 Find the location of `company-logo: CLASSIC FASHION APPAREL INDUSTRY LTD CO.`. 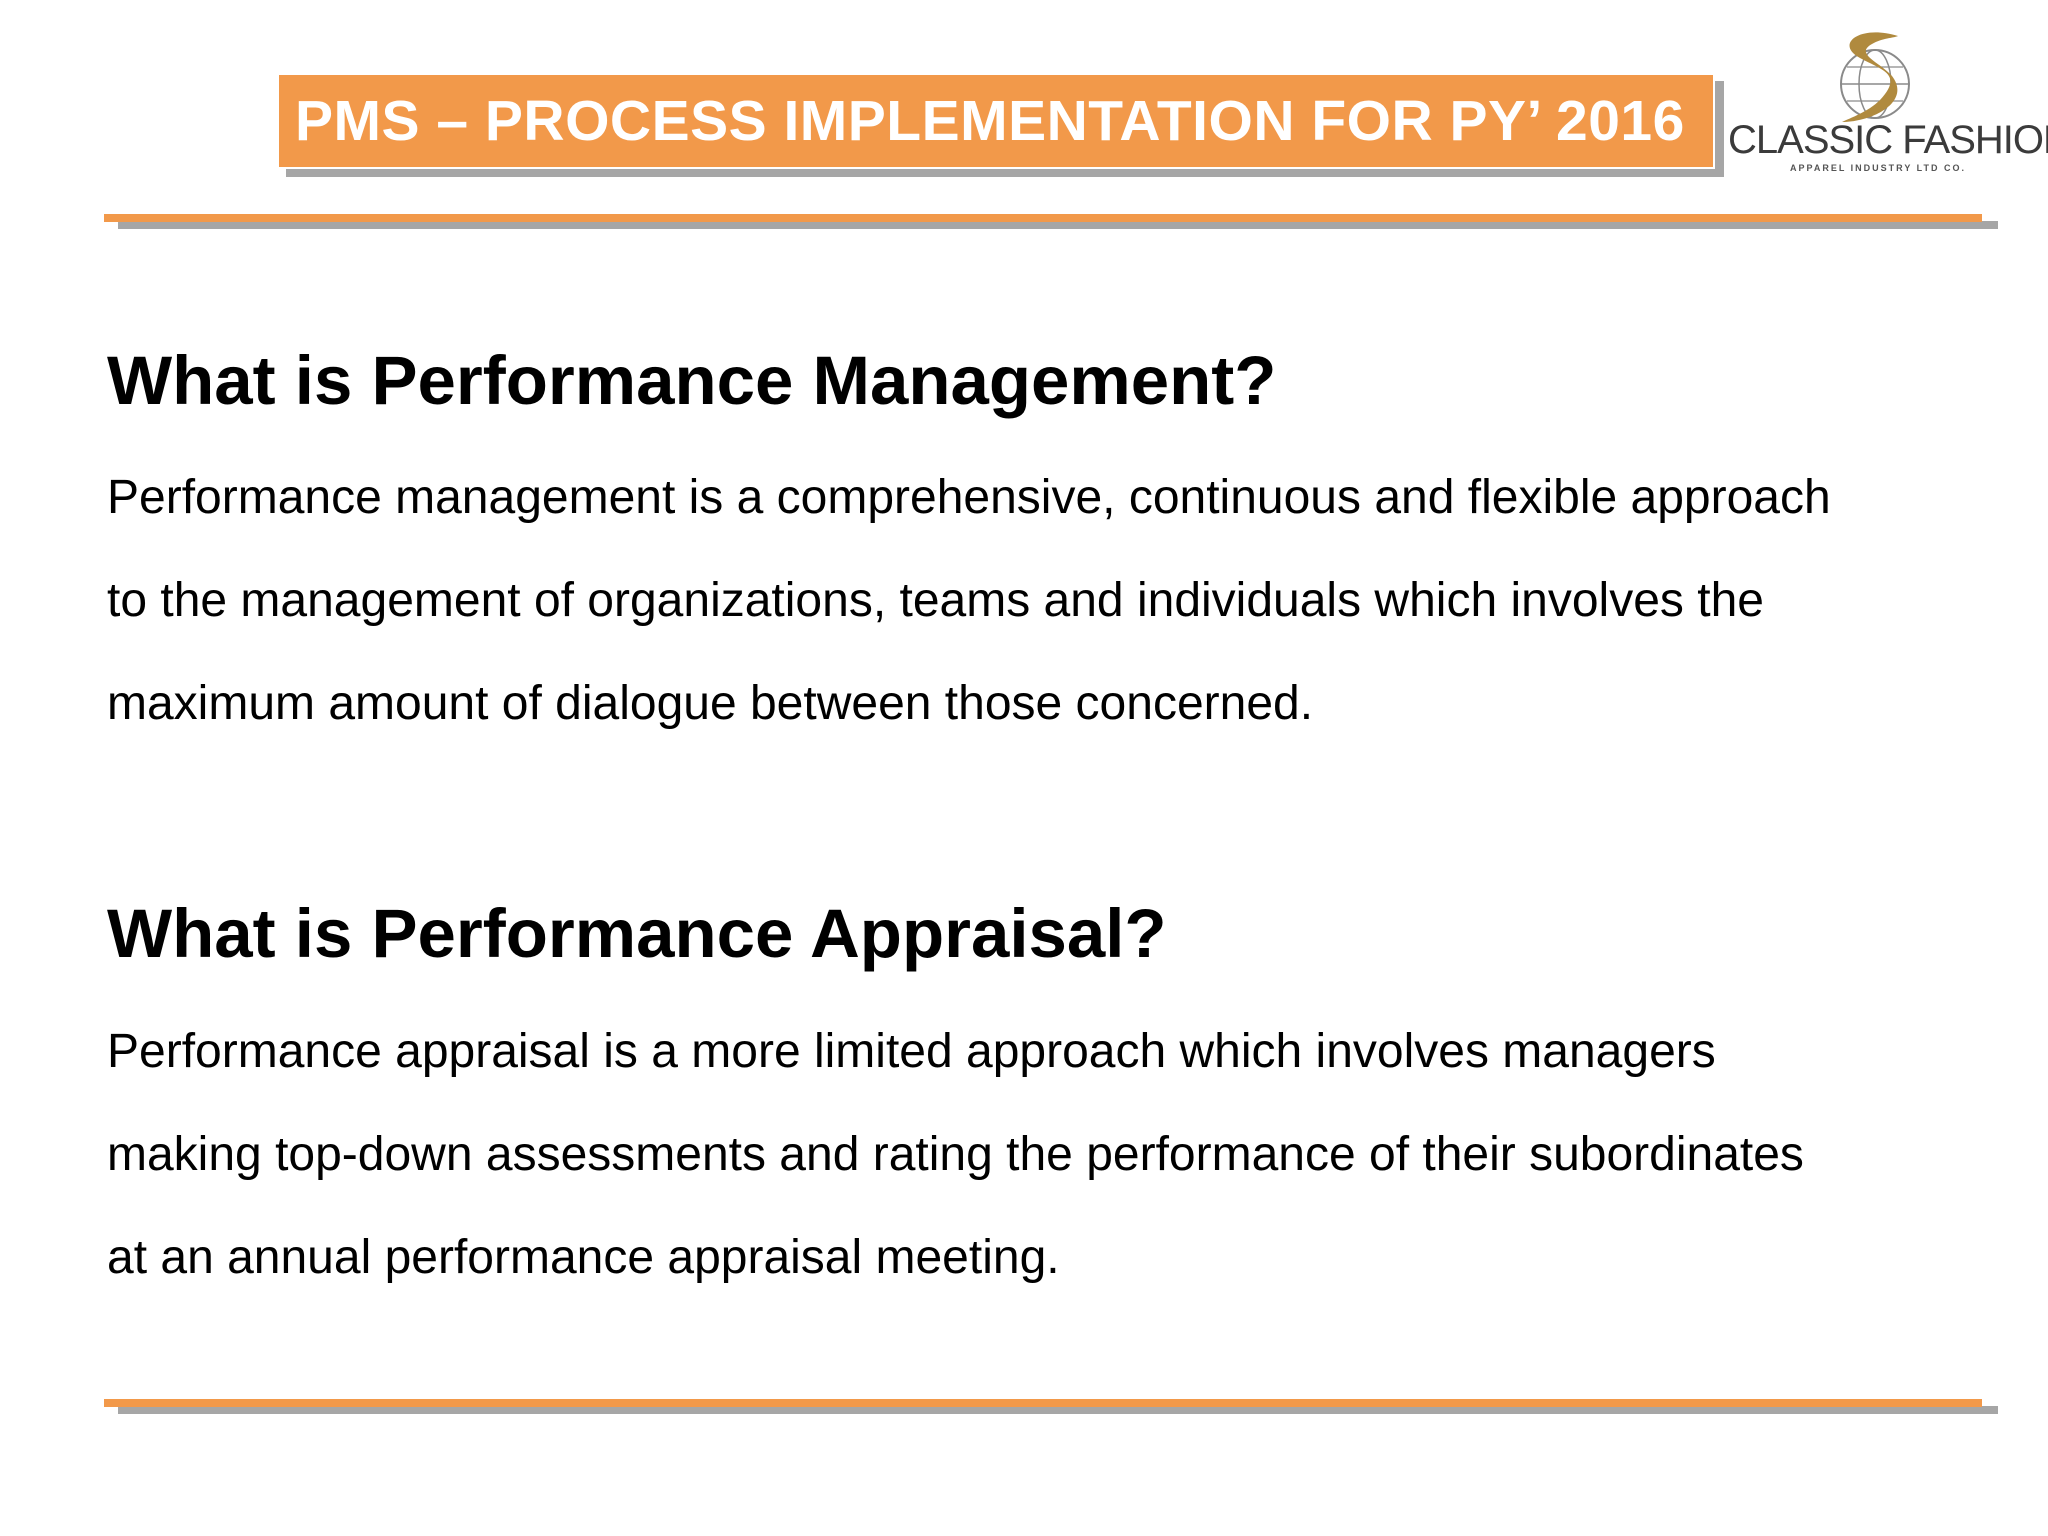

company-logo: CLASSIC FASHION APPAREL INDUSTRY LTD CO. is located at coordinates (1888, 102).